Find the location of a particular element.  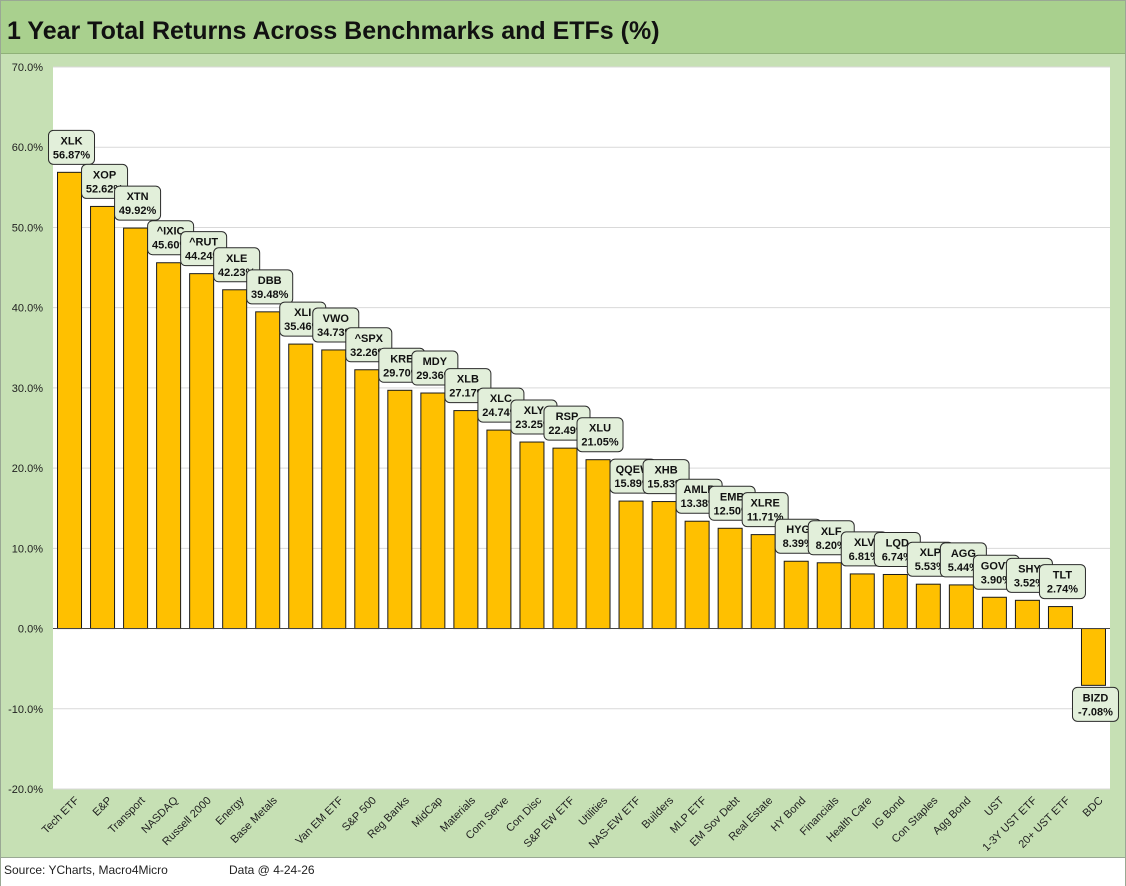

ticker-label: XLU is located at coordinates (600, 429).